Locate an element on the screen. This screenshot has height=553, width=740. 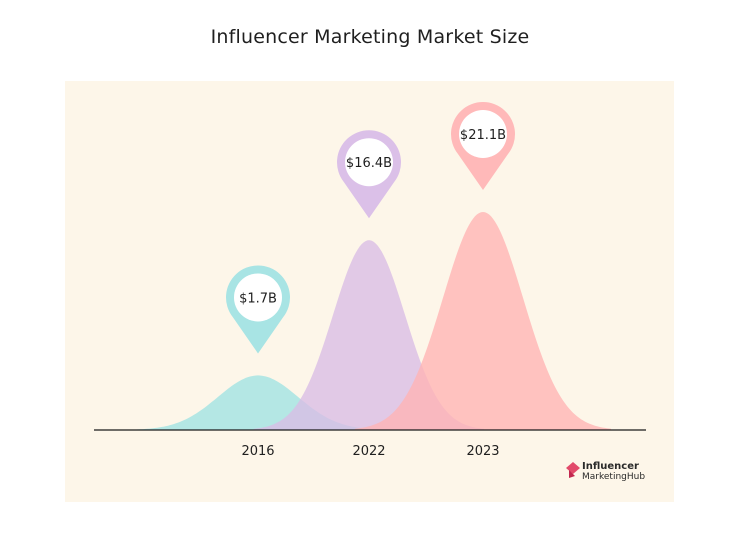
logo-mark-icon is located at coordinates (573, 470).